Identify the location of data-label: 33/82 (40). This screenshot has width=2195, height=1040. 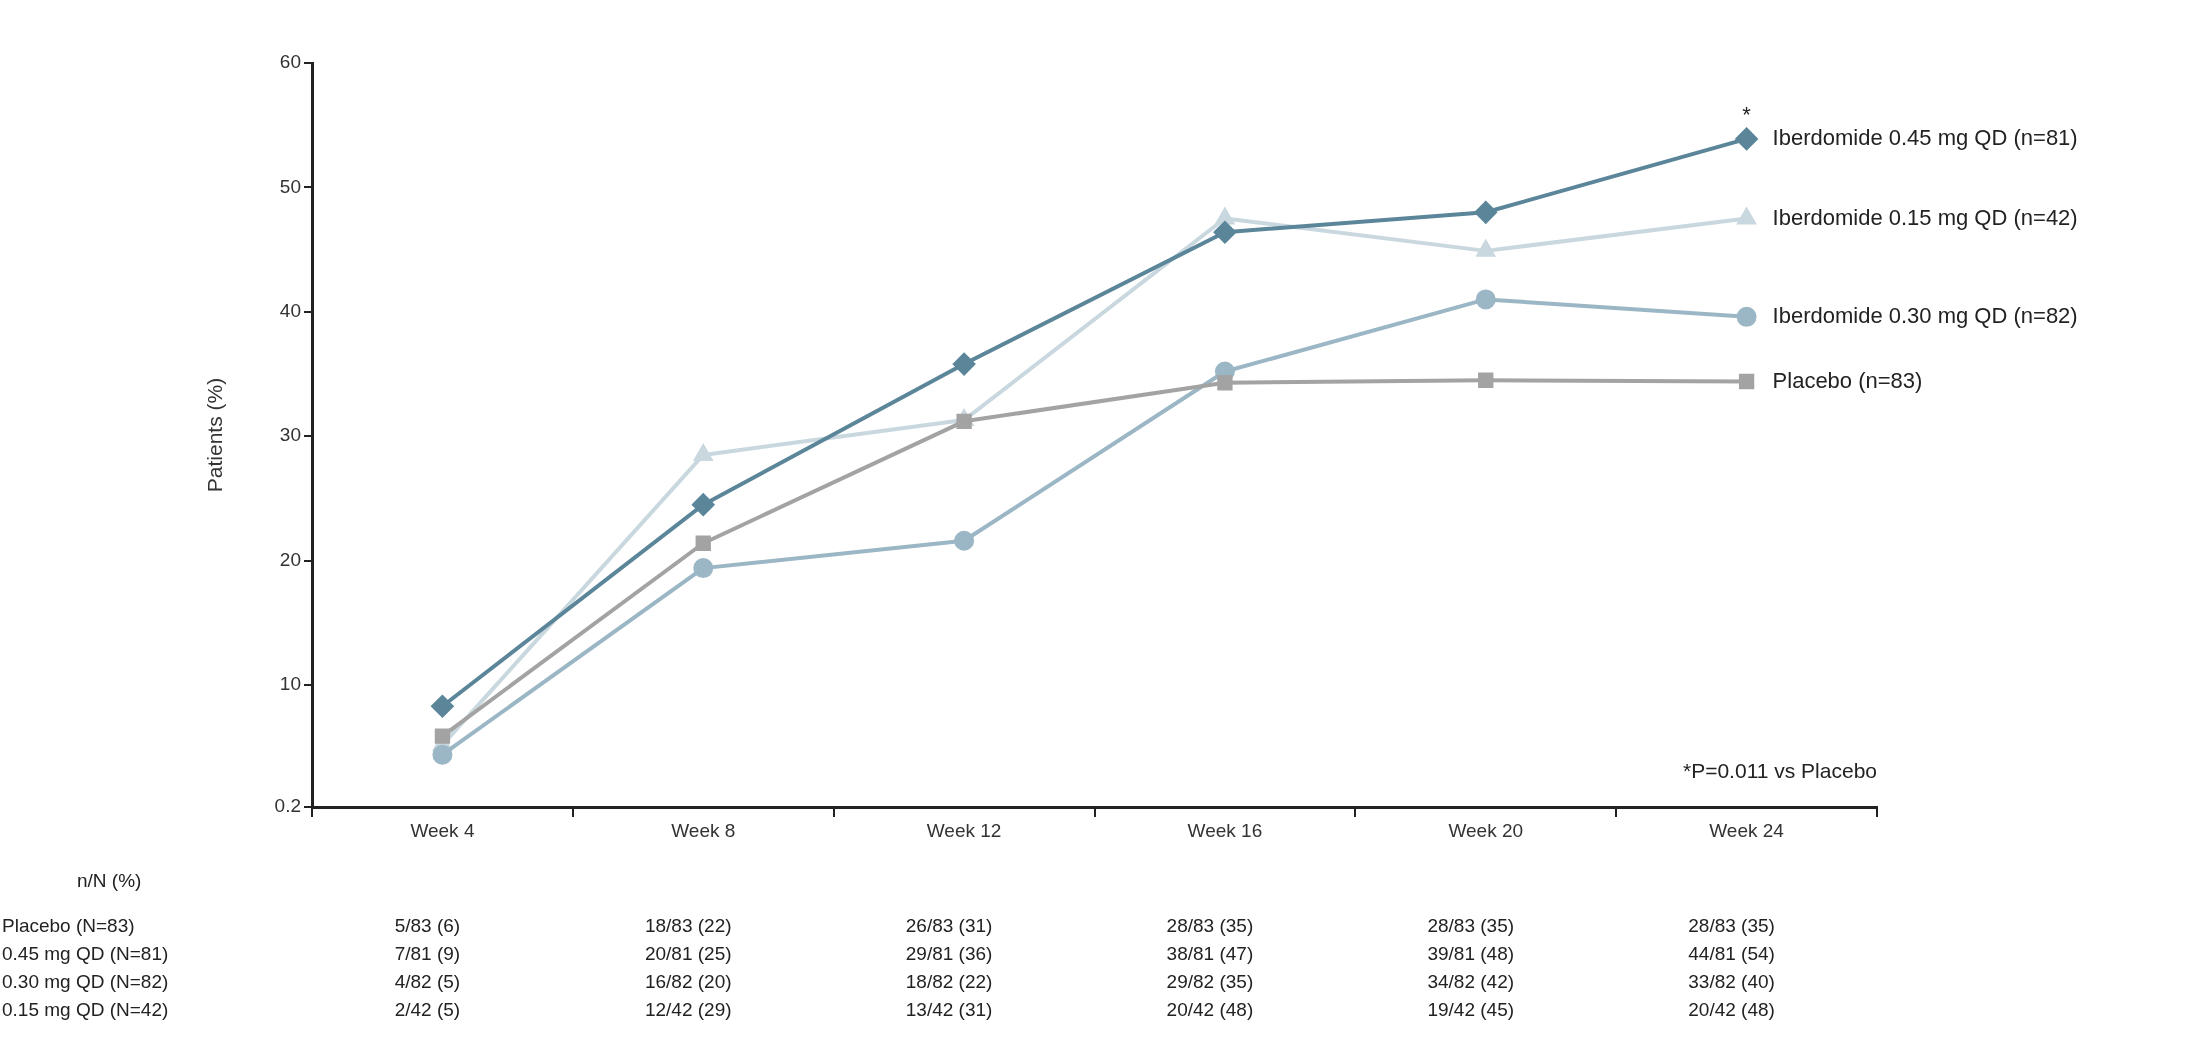
(1731, 982).